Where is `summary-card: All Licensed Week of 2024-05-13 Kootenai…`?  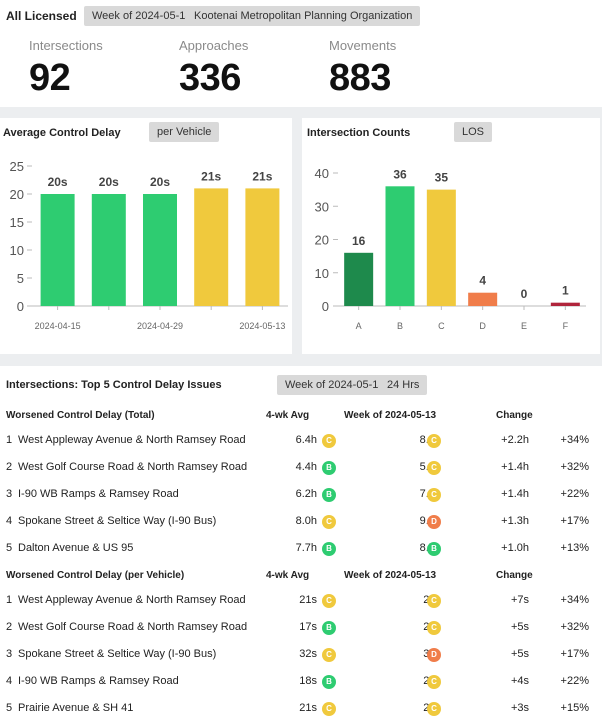 summary-card: All Licensed Week of 2024-05-13 Kootenai… is located at coordinates (301, 53).